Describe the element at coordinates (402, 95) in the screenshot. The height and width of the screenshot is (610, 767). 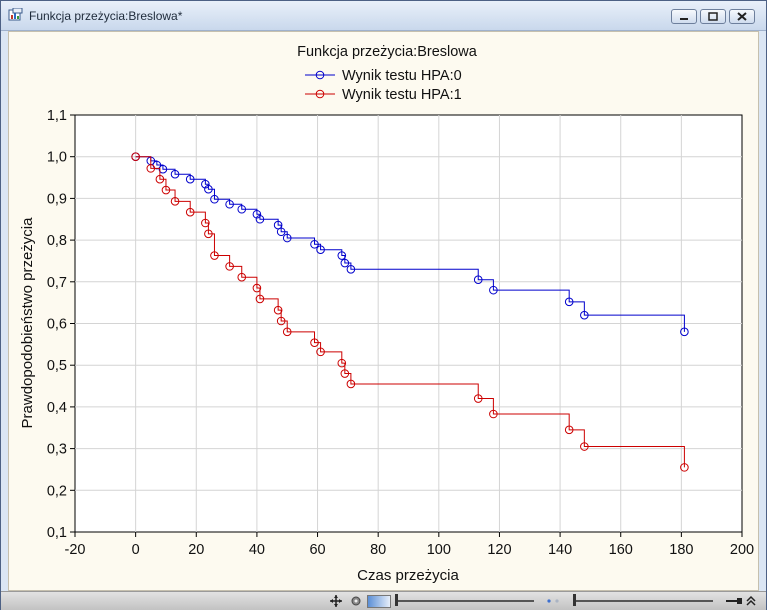
I see `legend-label: Wynik testu HPA:1` at that location.